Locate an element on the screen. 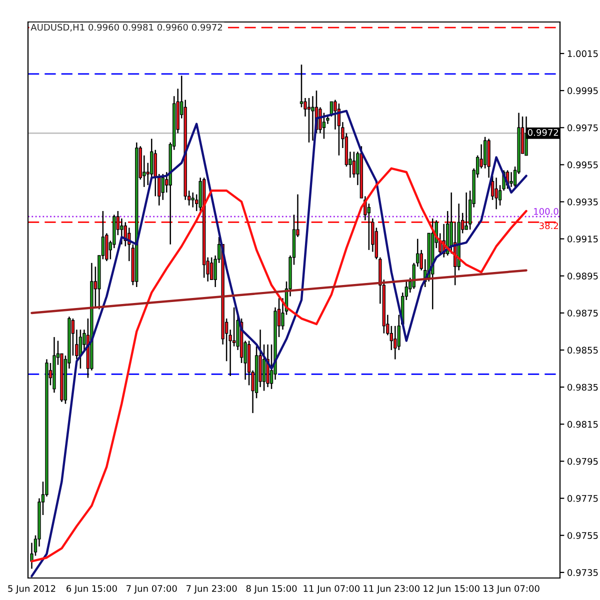  y-tick-label: 0.9975 is located at coordinates (583, 128).